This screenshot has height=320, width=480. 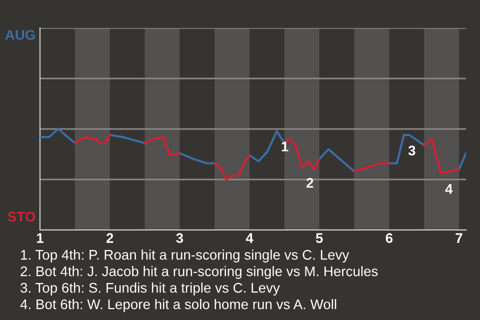 What do you see at coordinates (285, 147) in the screenshot?
I see `annotation: 1` at bounding box center [285, 147].